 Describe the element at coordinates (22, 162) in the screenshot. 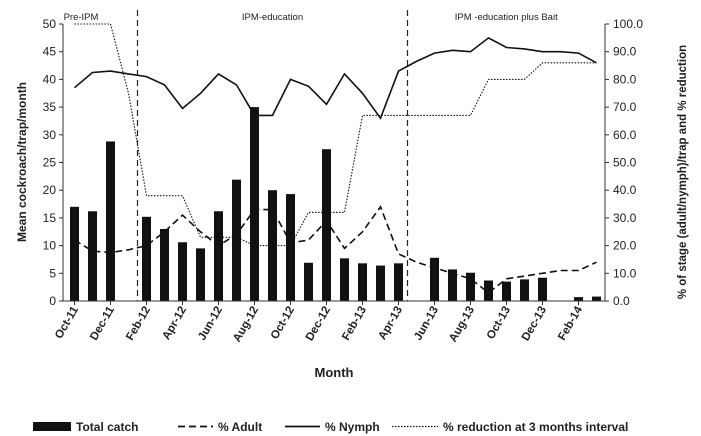

I see `left-y-axis-title: Mean cockroach/trap/month` at that location.